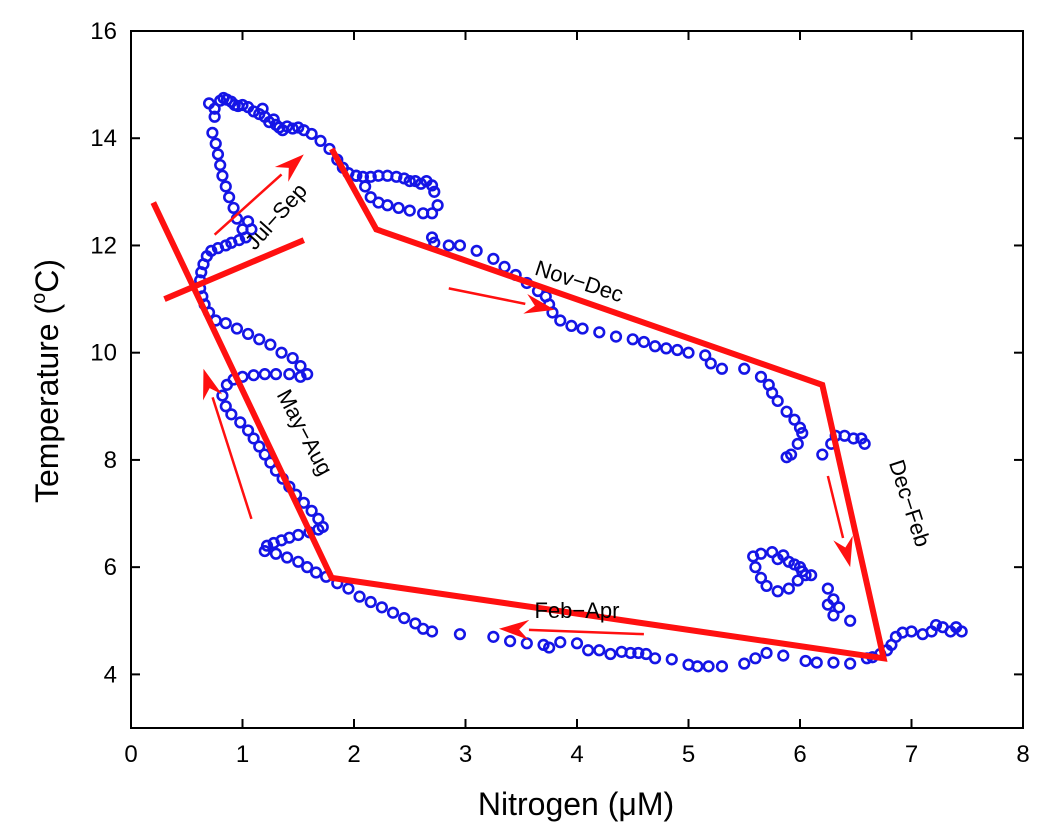  What do you see at coordinates (110, 674) in the screenshot?
I see `y-tick-label: 4` at bounding box center [110, 674].